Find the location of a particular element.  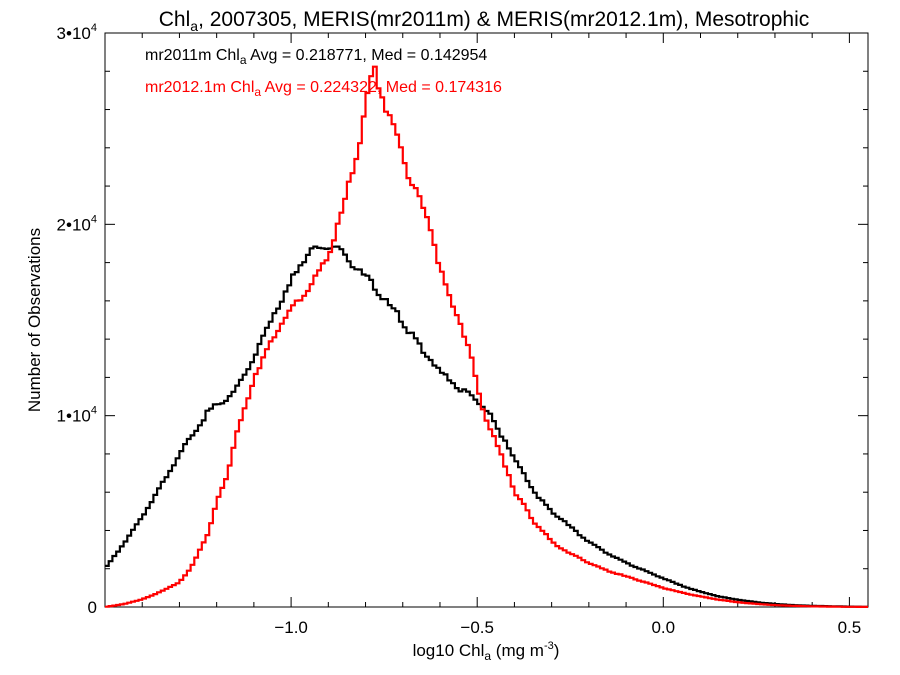

chart-title-main: Chl is located at coordinates (175, 19).